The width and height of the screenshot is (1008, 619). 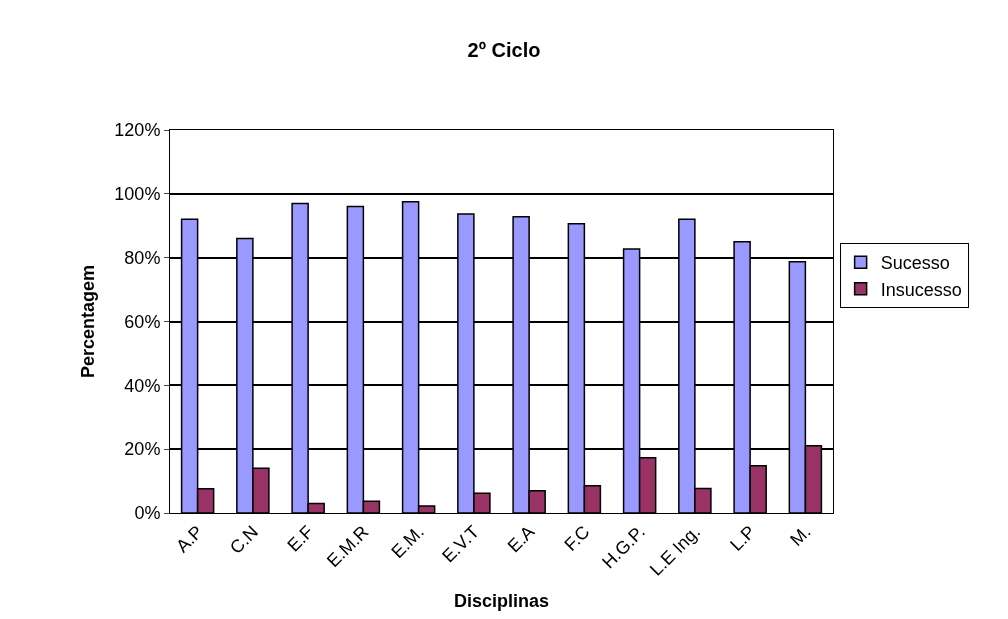 What do you see at coordinates (189, 539) in the screenshot?
I see `x-tick-label: A.P` at bounding box center [189, 539].